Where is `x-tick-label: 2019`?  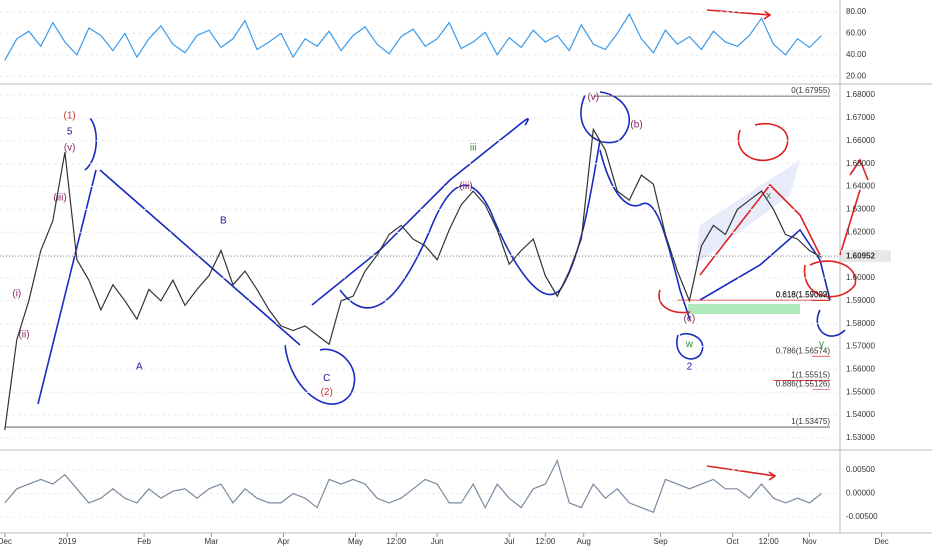
x-tick-label: 2019 is located at coordinates (67, 541).